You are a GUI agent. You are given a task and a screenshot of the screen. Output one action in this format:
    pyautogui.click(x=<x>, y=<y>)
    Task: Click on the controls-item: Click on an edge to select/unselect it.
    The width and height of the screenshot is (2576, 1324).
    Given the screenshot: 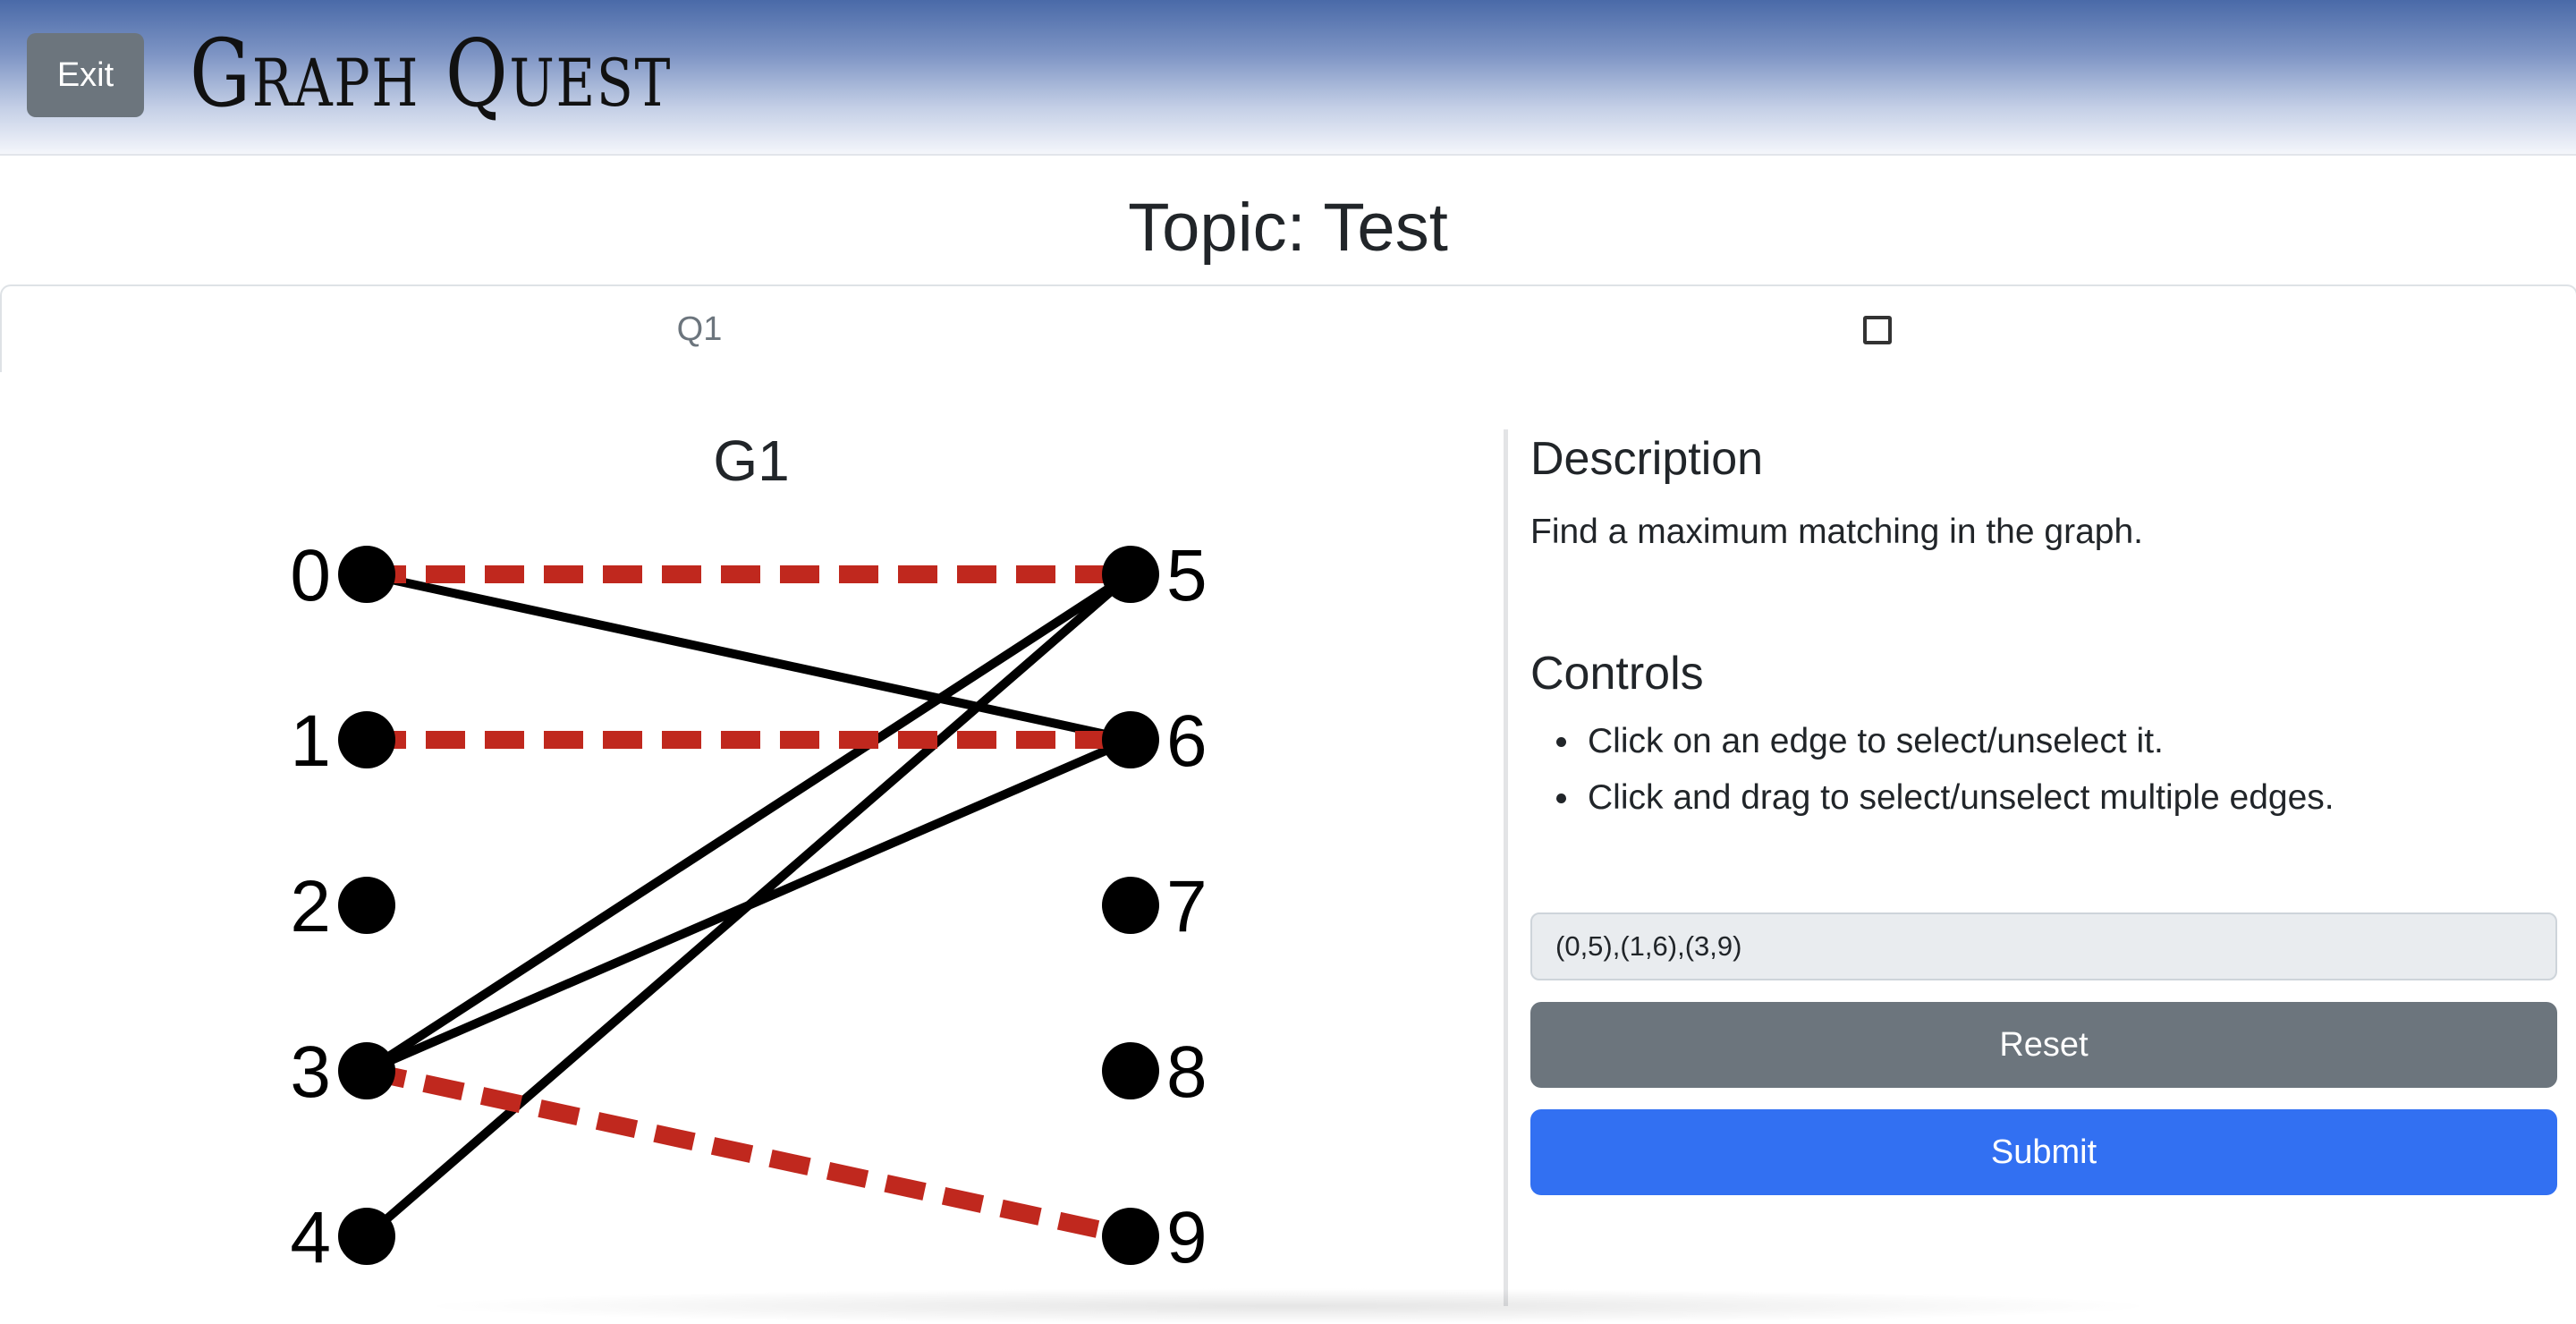 What is the action you would take?
    pyautogui.click(x=1932, y=741)
    